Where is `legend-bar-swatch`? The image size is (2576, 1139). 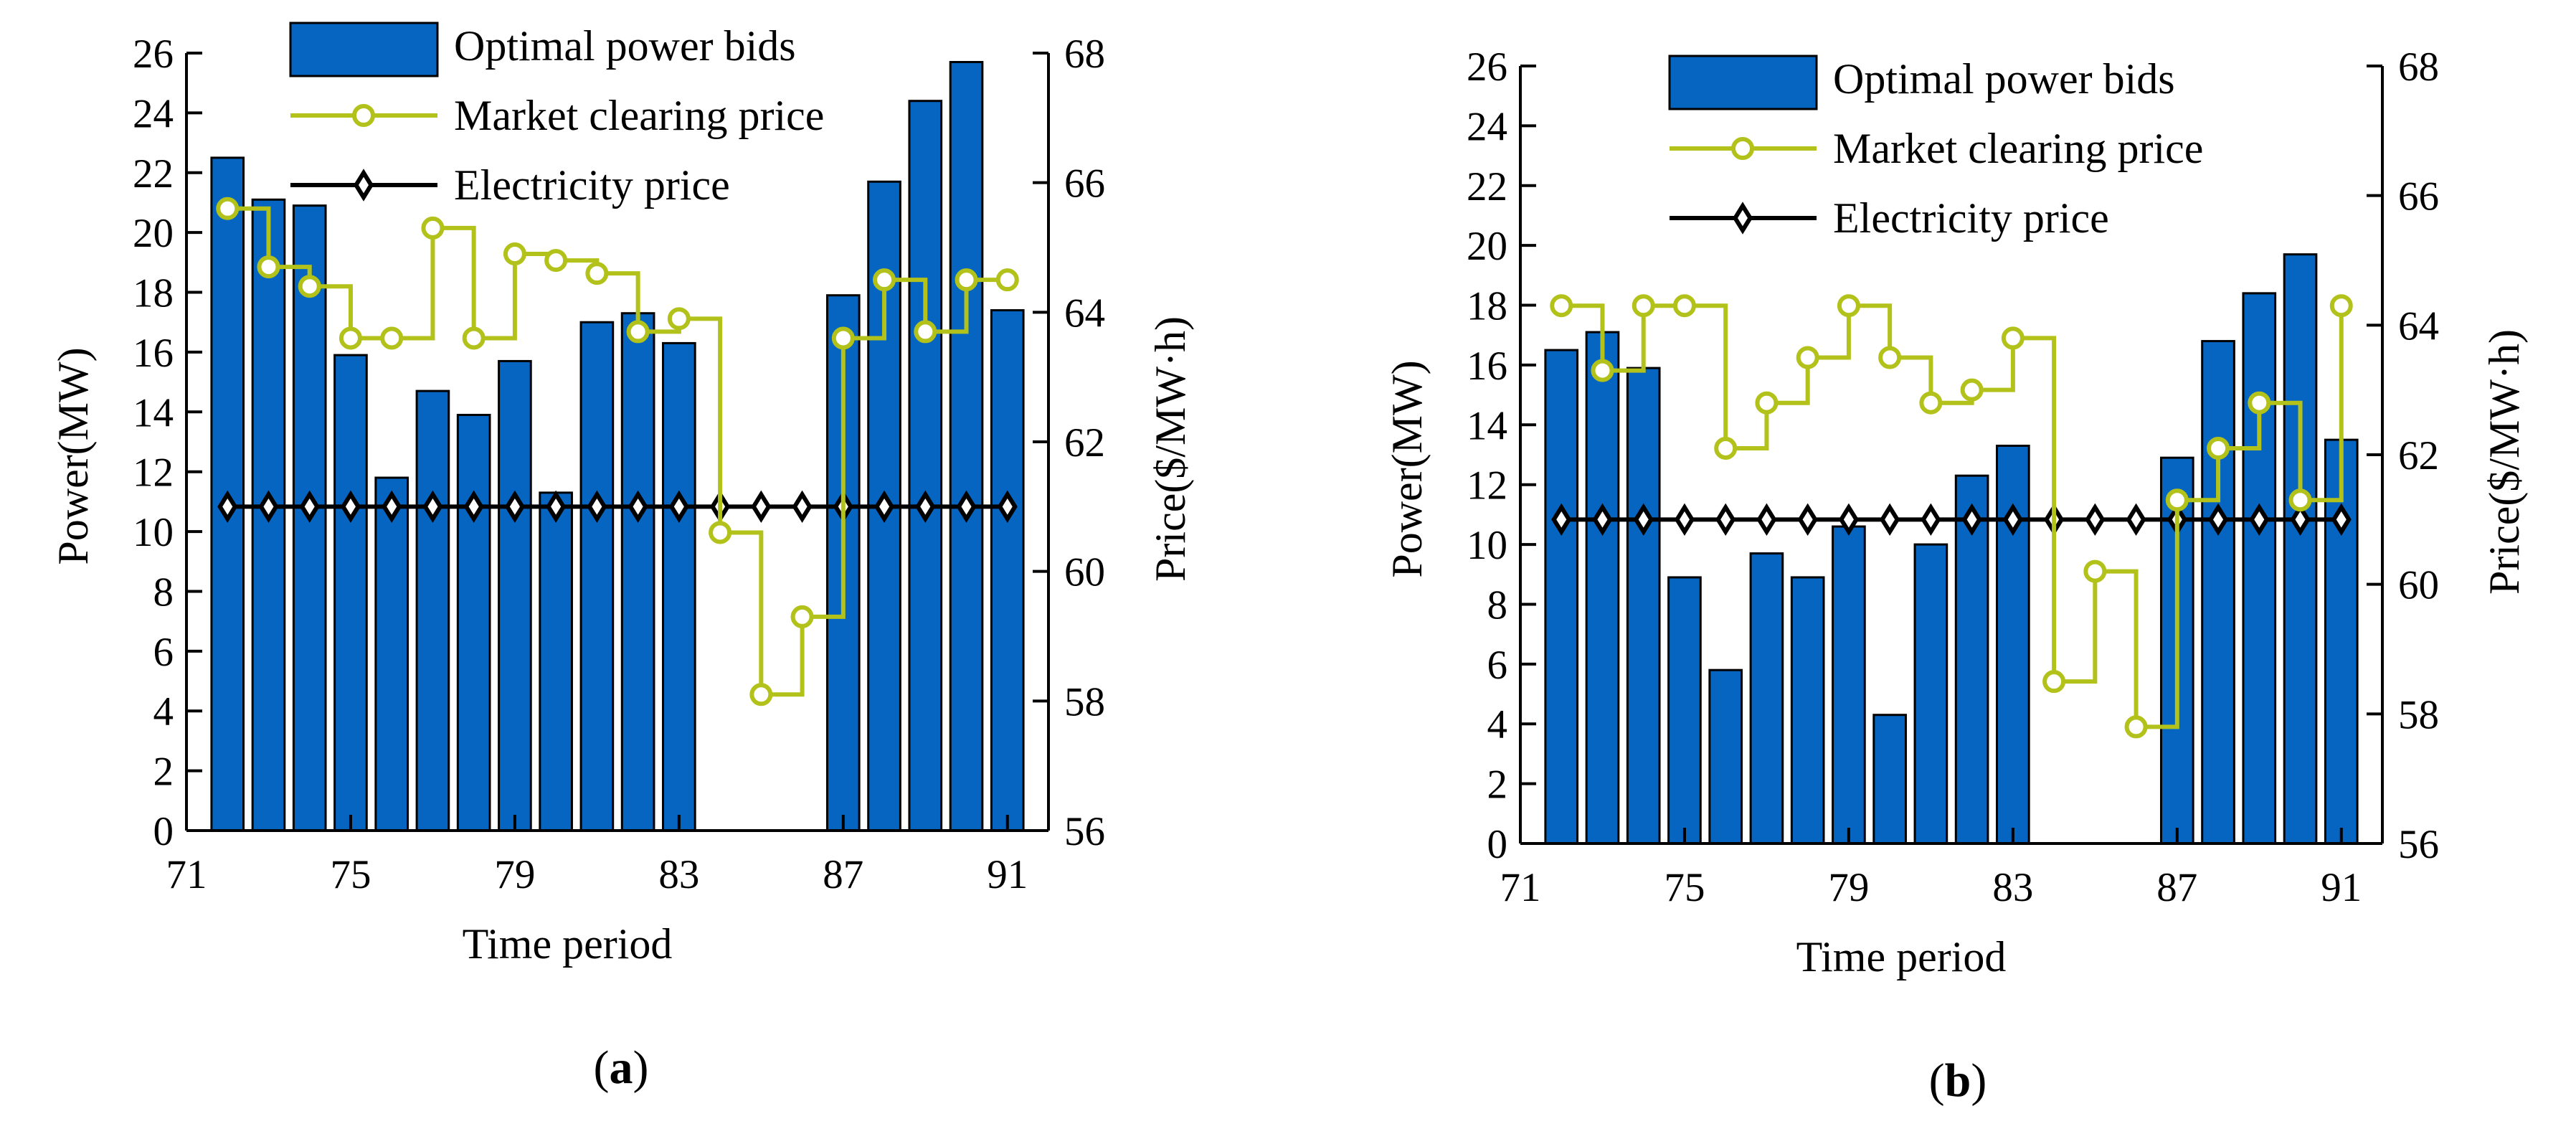
legend-bar-swatch is located at coordinates (364, 49).